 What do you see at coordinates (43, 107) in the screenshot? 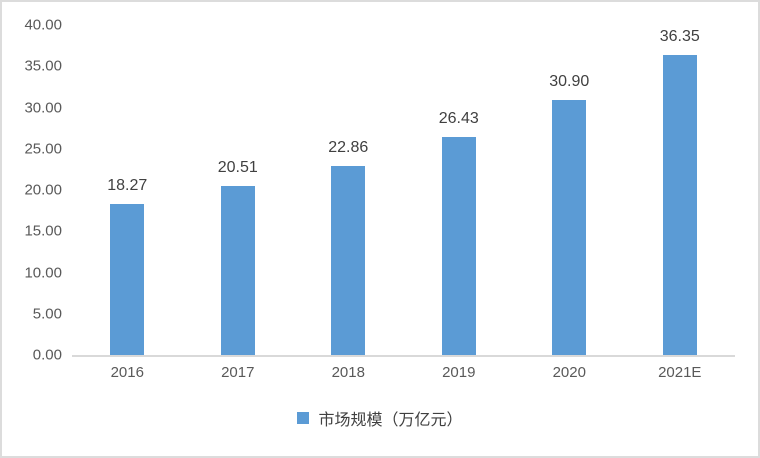
I see `y-axis-tick-label: 30.00` at bounding box center [43, 107].